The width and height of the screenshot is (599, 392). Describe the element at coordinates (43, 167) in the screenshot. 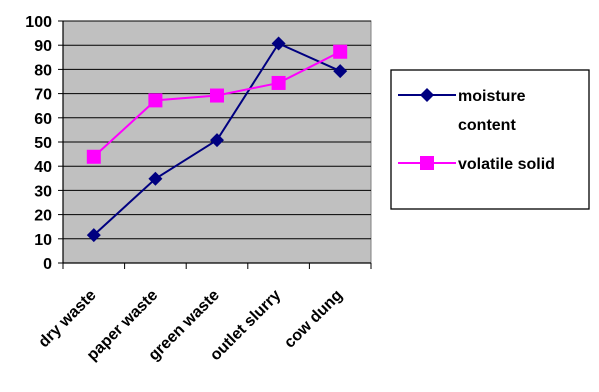

I see `y-tick-label: 40` at that location.